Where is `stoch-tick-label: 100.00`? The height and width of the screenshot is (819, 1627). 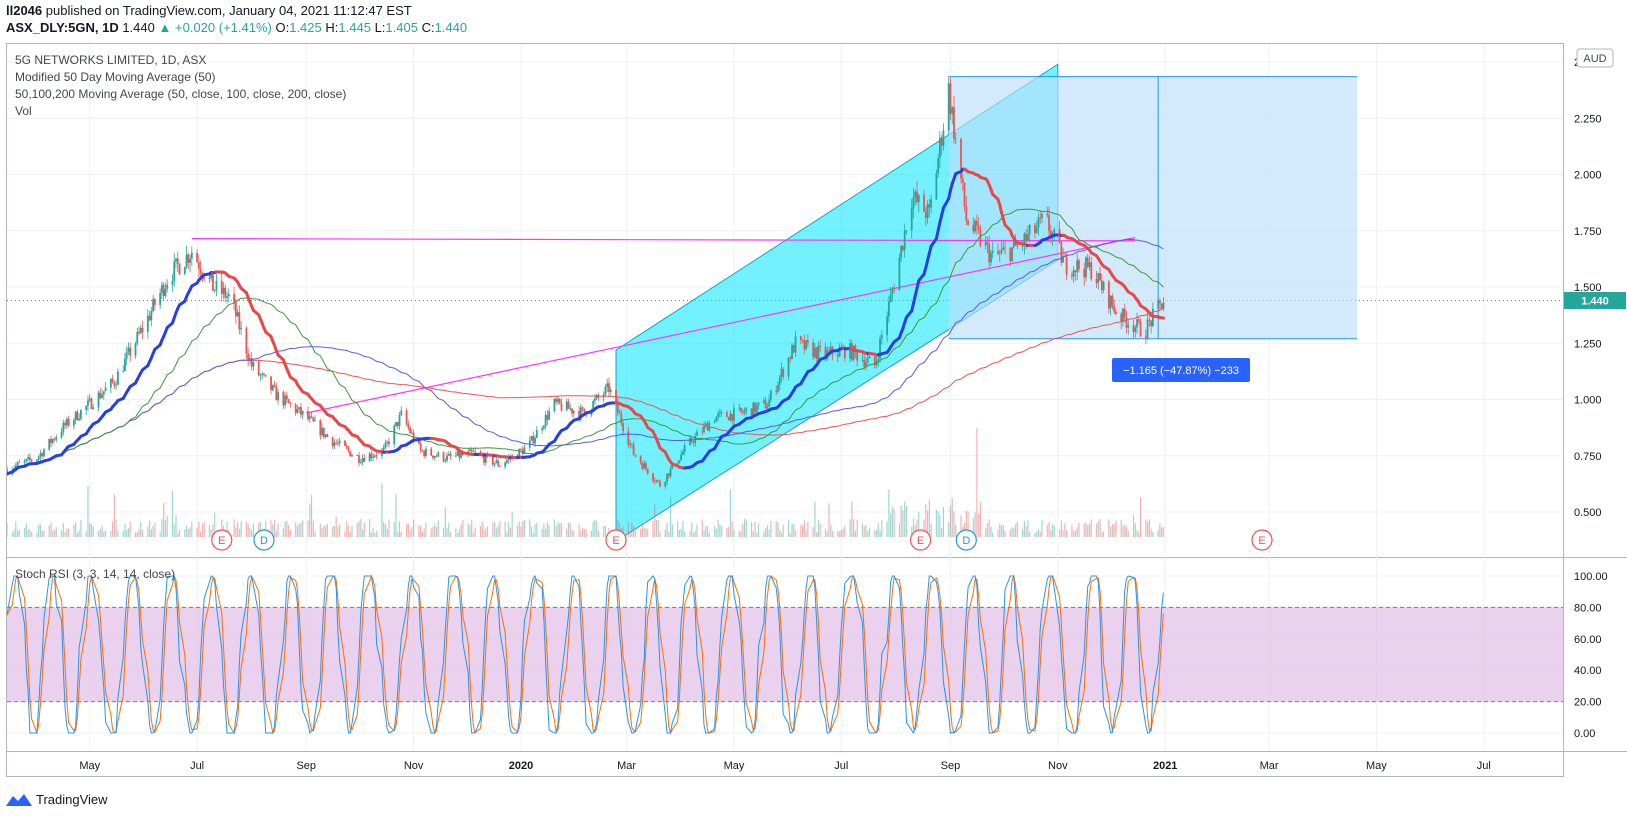 stoch-tick-label: 100.00 is located at coordinates (1591, 577).